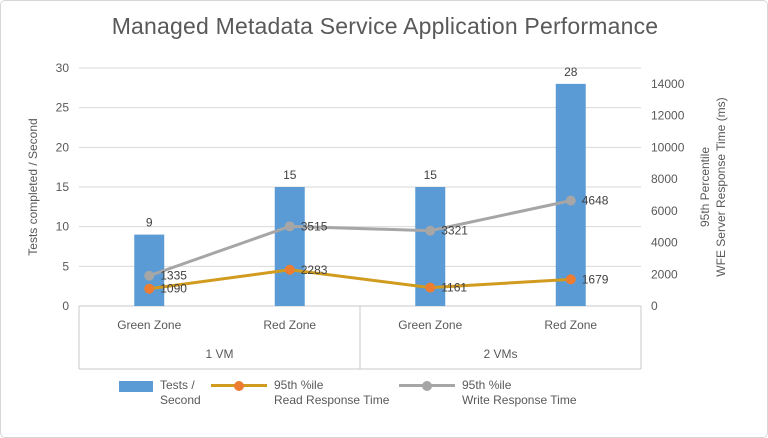  What do you see at coordinates (705, 187) in the screenshot?
I see `right-axis-title-line1: 95th Percentile` at bounding box center [705, 187].